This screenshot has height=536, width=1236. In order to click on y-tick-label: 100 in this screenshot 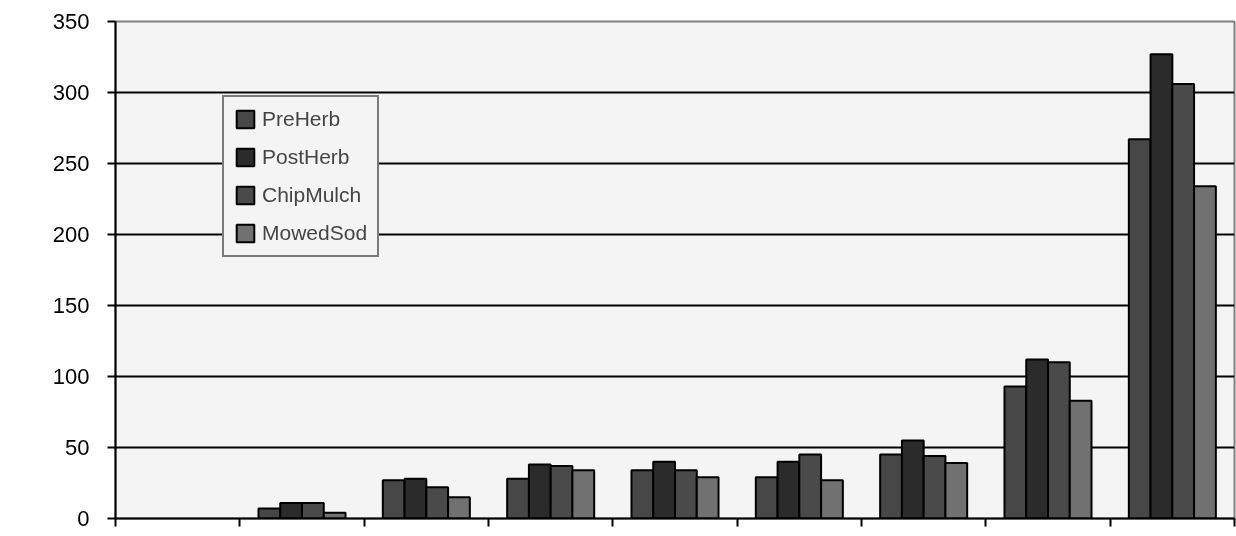, I will do `click(71, 376)`.